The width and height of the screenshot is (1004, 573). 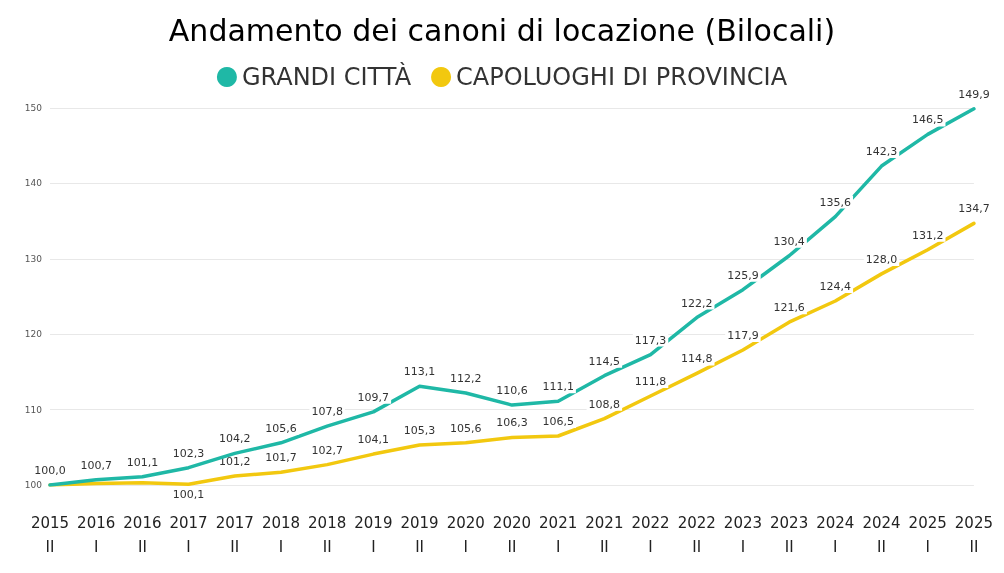 I want to click on x-tick-label: 2015 II, so click(x=50, y=535).